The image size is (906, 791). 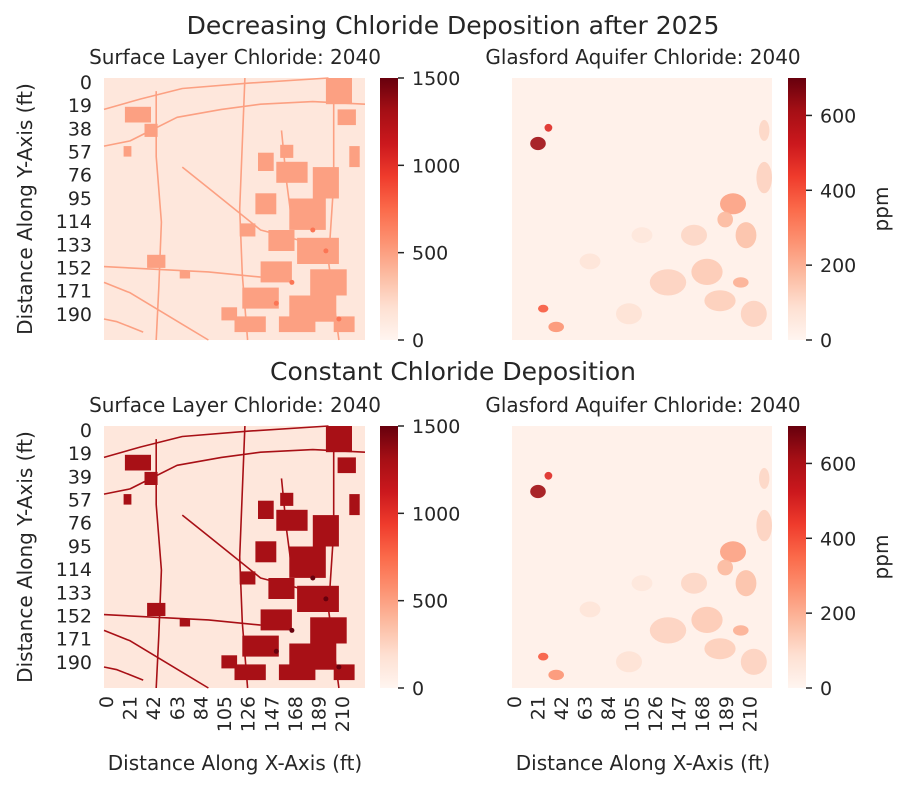 I want to click on colorbar-tick-label: 1000, so click(x=436, y=166).